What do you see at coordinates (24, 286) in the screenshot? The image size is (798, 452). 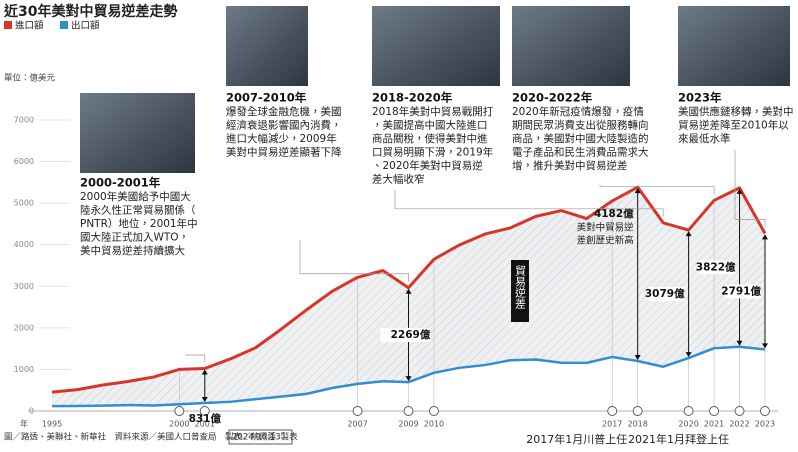 I see `y-tick-label: 3000` at bounding box center [24, 286].